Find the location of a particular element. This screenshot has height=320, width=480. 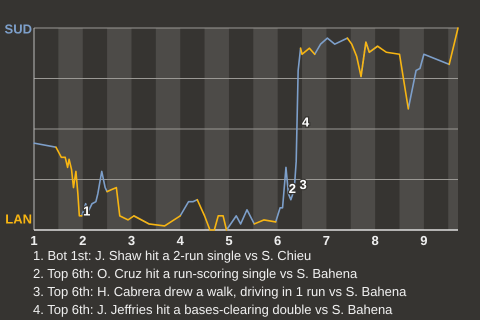

text: 1. Bot 1st: J. Shaw hit a 2-run single vs S. Chieu is located at coordinates (172, 255).